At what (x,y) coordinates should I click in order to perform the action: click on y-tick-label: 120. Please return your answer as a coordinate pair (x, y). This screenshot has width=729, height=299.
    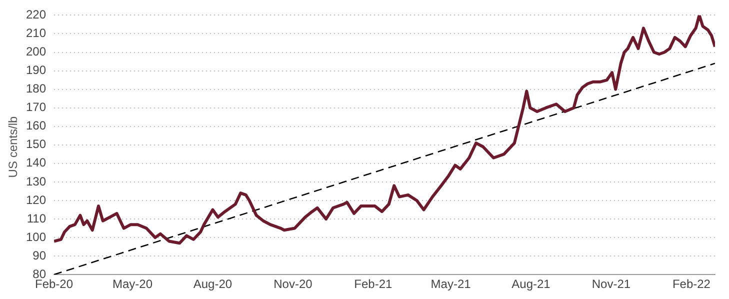
    Looking at the image, I should click on (36, 199).